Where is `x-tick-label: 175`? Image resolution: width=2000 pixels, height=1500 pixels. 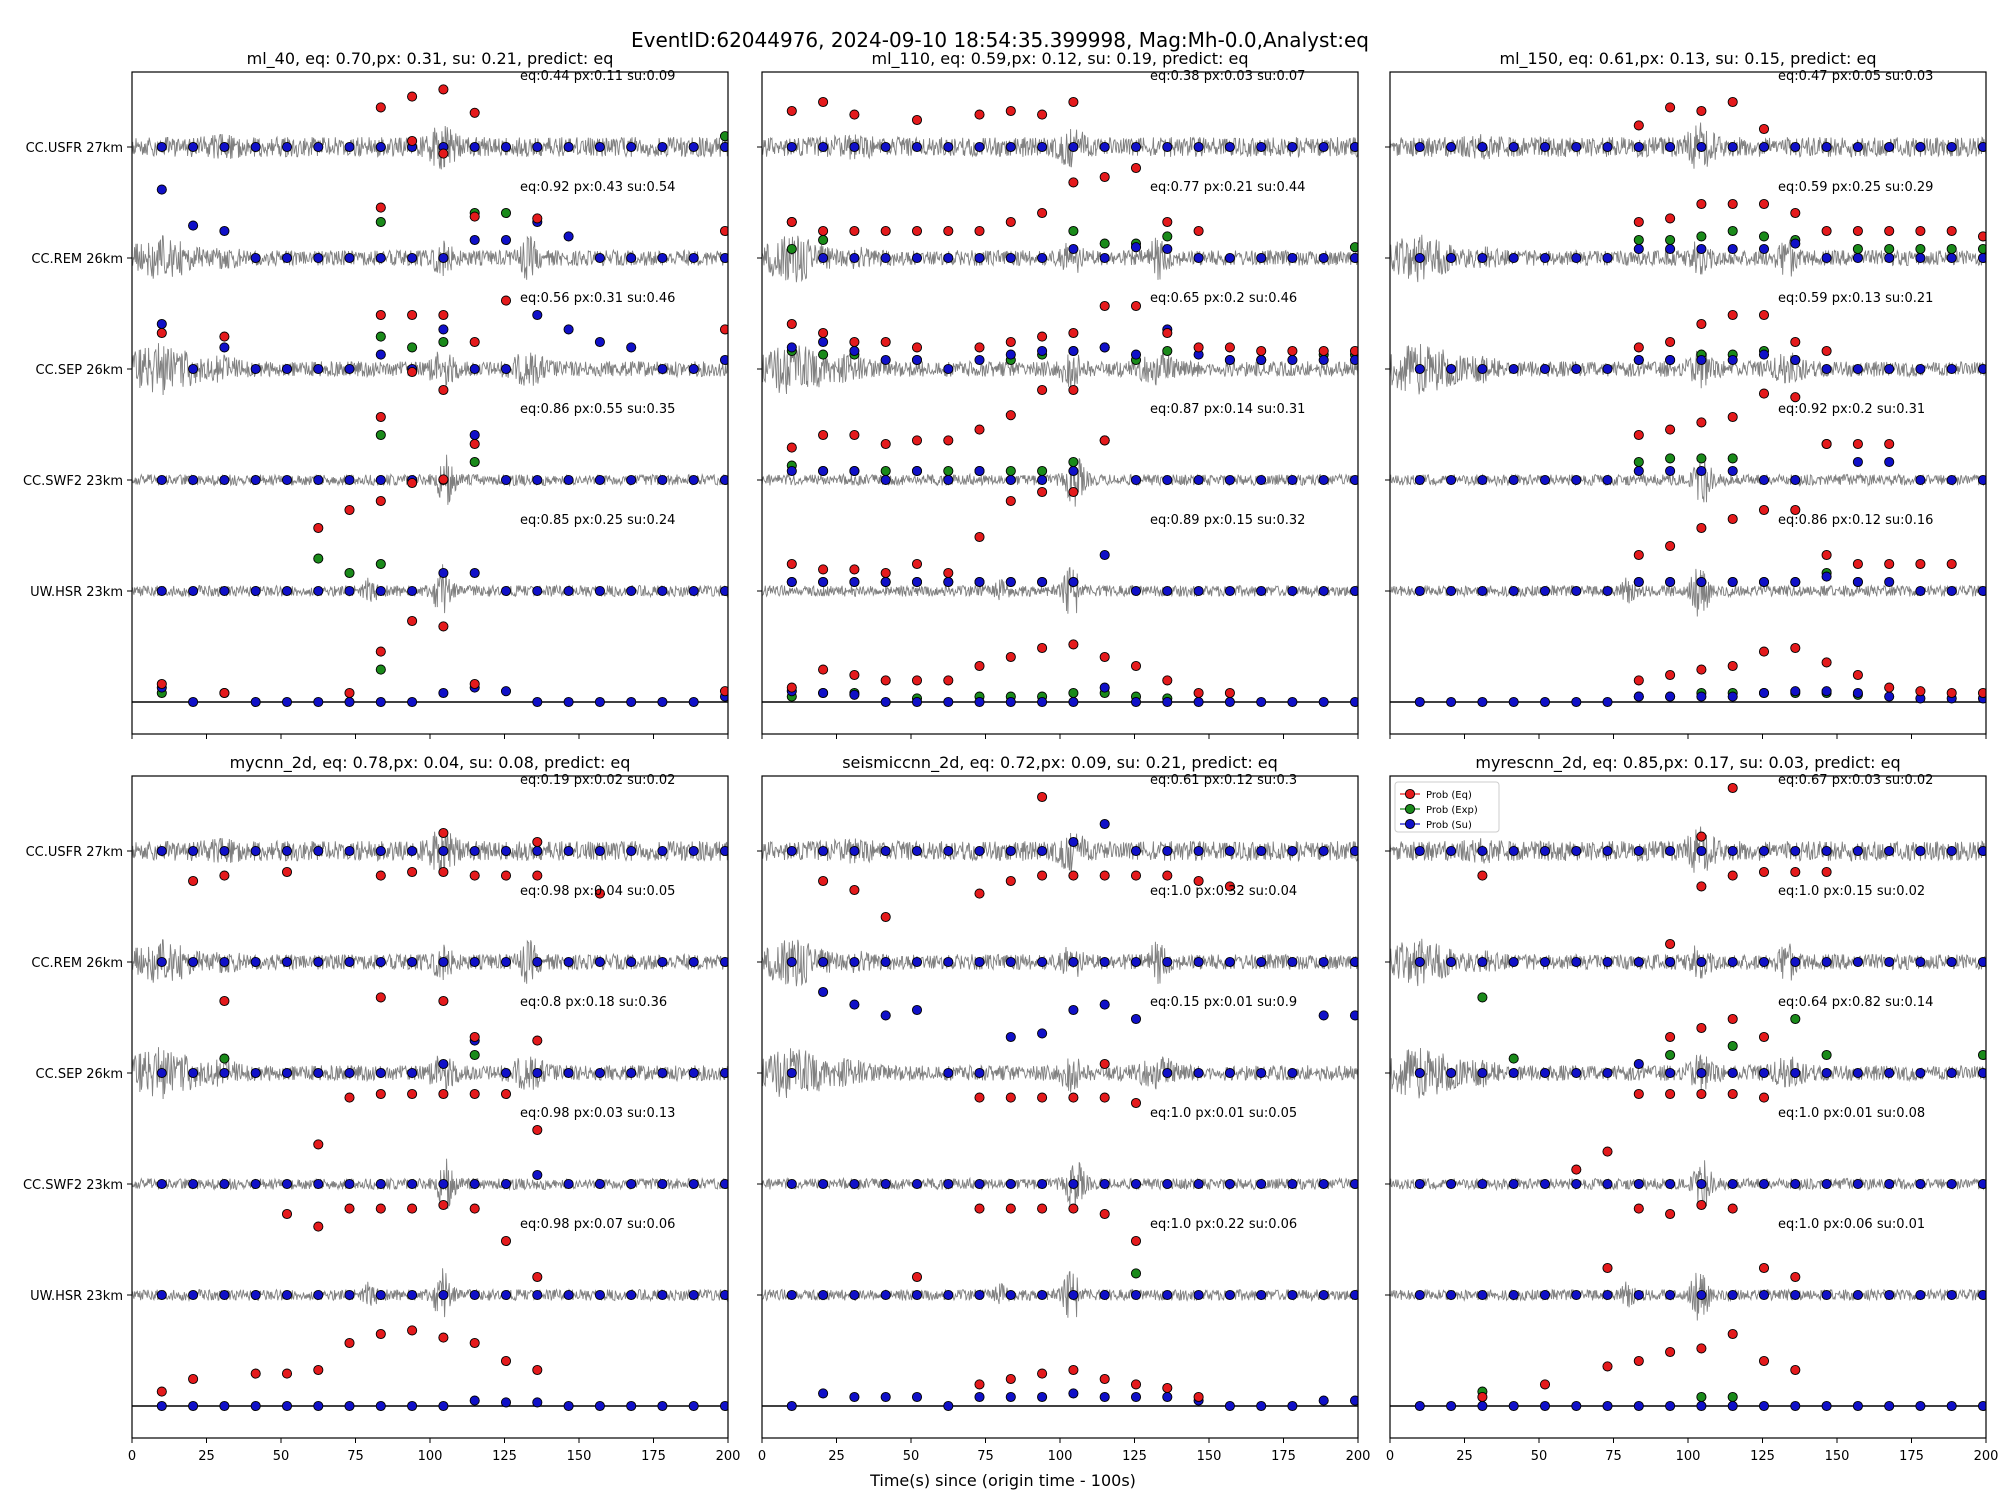 x-tick-label: 175 is located at coordinates (1283, 1456).